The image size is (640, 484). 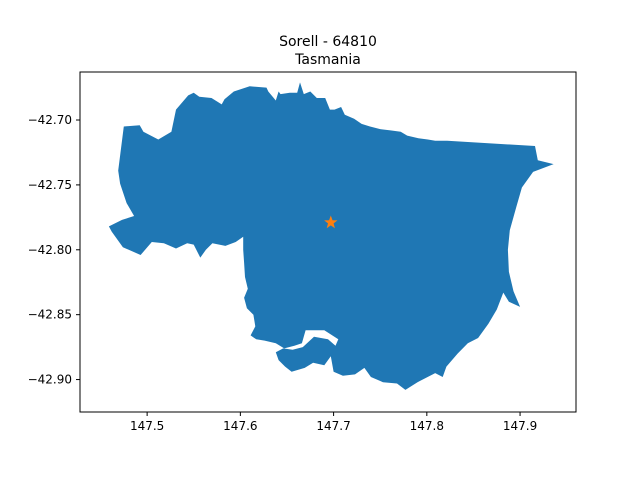 I want to click on x-axis: 147.5 147.6 147.7 147.8 147.9, so click(x=333, y=422).